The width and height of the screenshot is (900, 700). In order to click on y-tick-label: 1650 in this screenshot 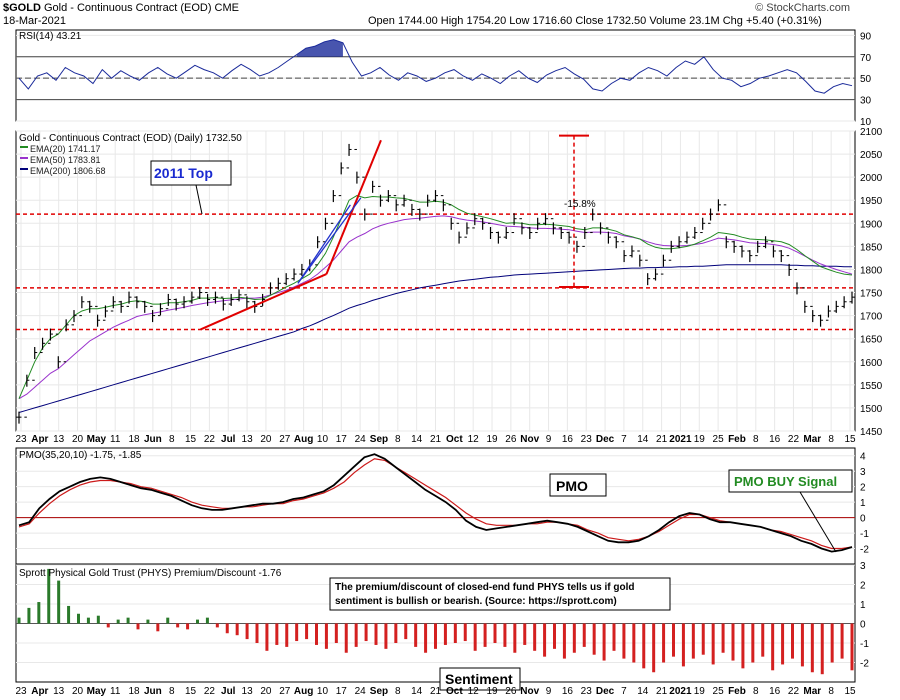, I will do `click(871, 340)`.